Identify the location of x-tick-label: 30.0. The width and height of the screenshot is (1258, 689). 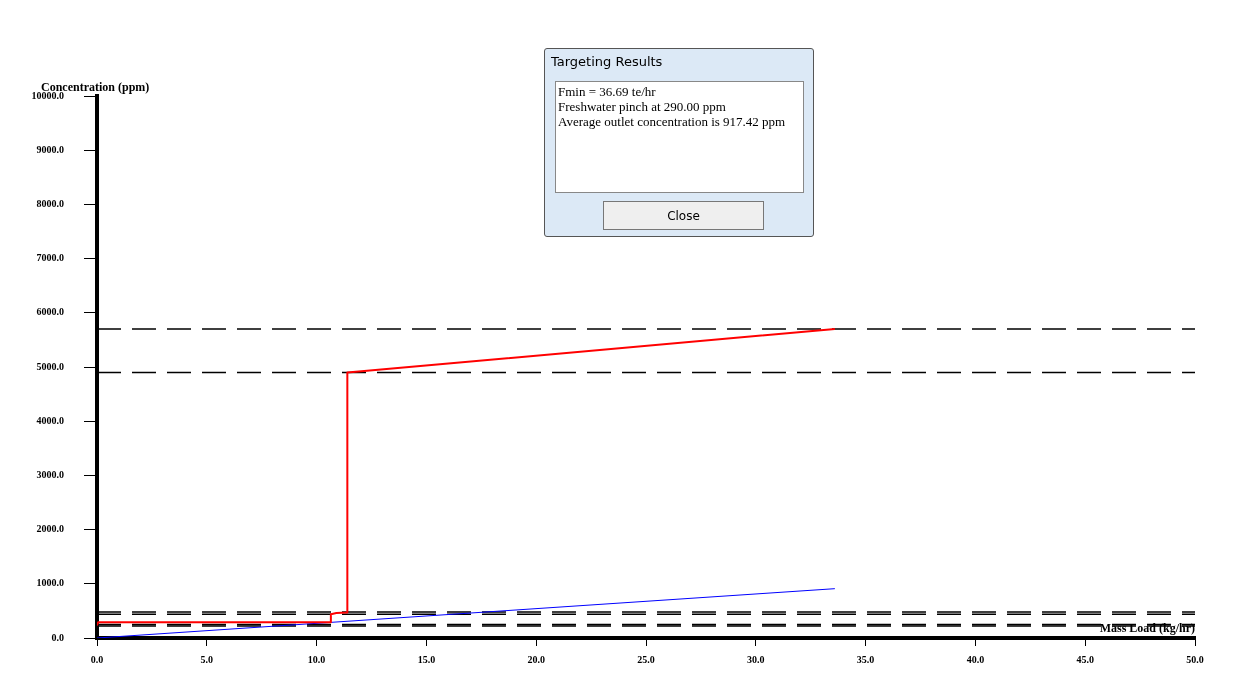
(756, 659).